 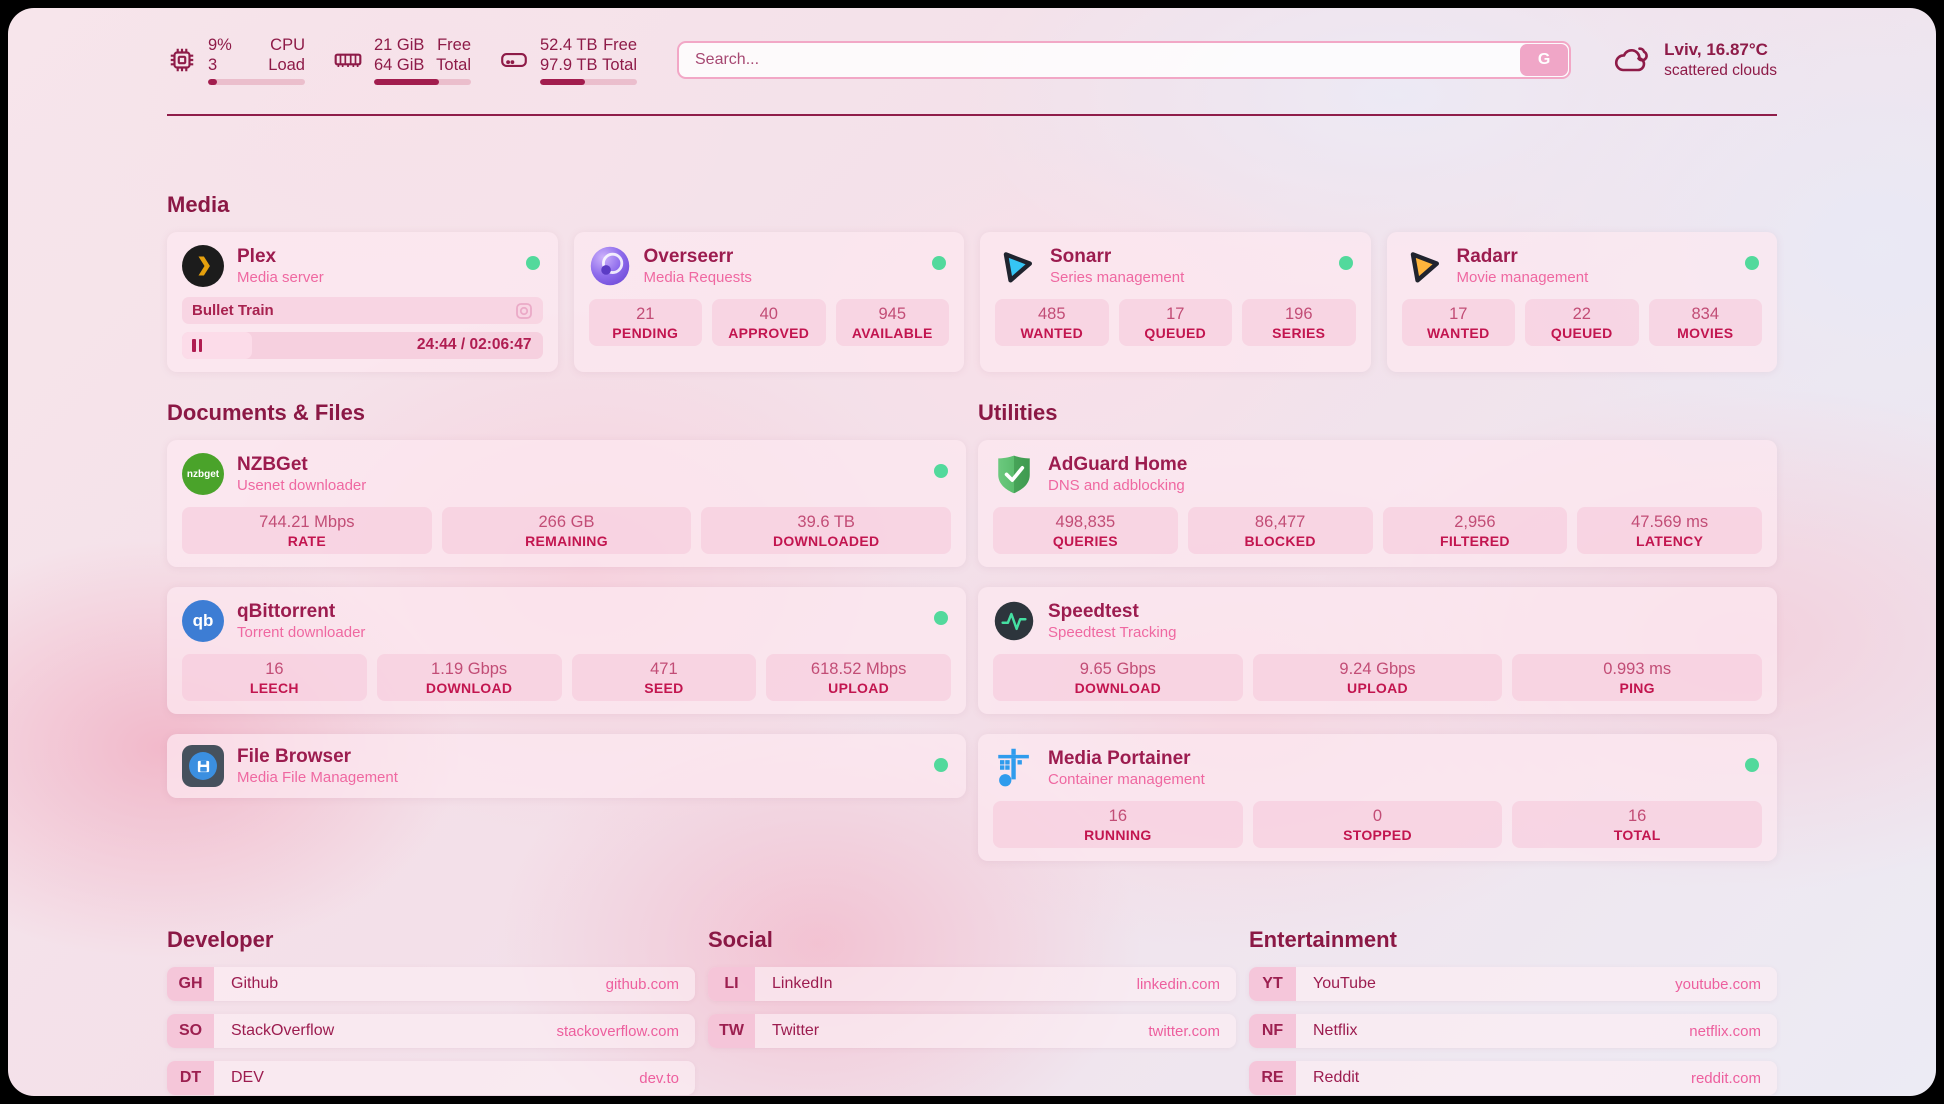 I want to click on link-netflix: NF Netflix netflix.com, so click(x=1513, y=1031).